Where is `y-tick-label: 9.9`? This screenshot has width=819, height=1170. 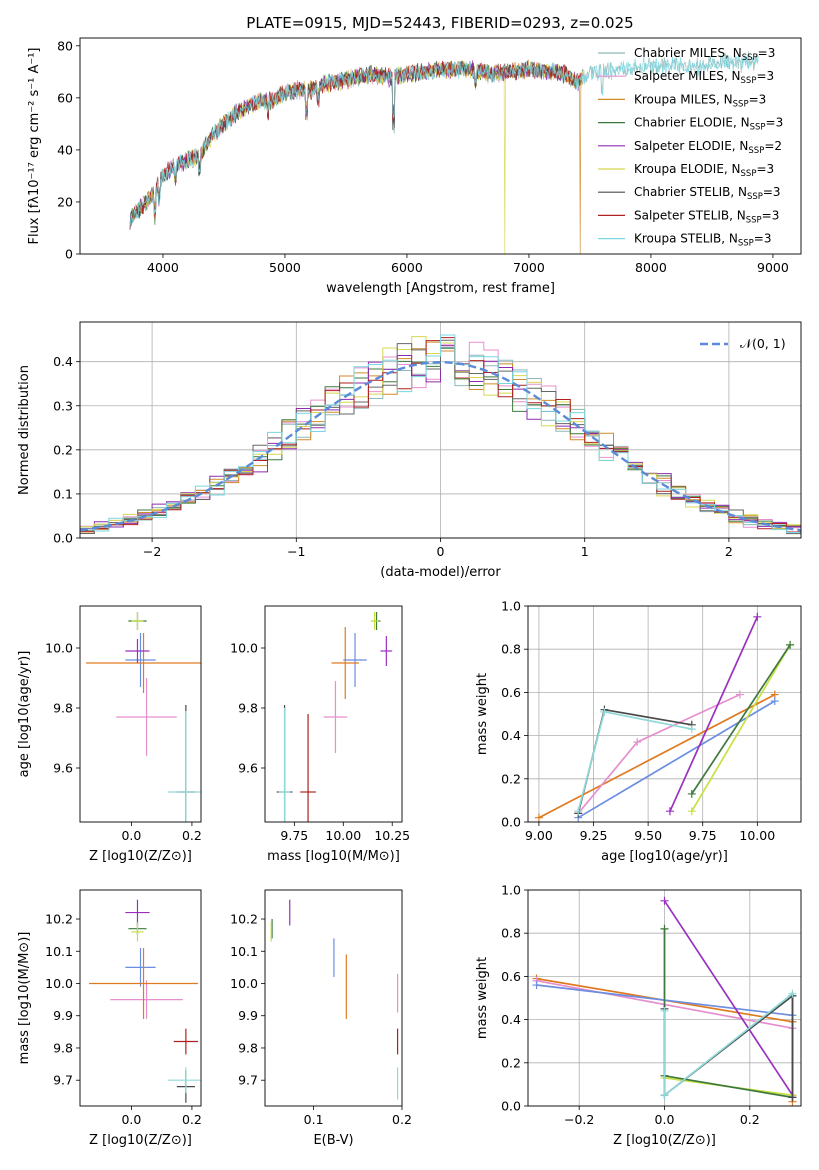
y-tick-label: 9.9 is located at coordinates (248, 1015).